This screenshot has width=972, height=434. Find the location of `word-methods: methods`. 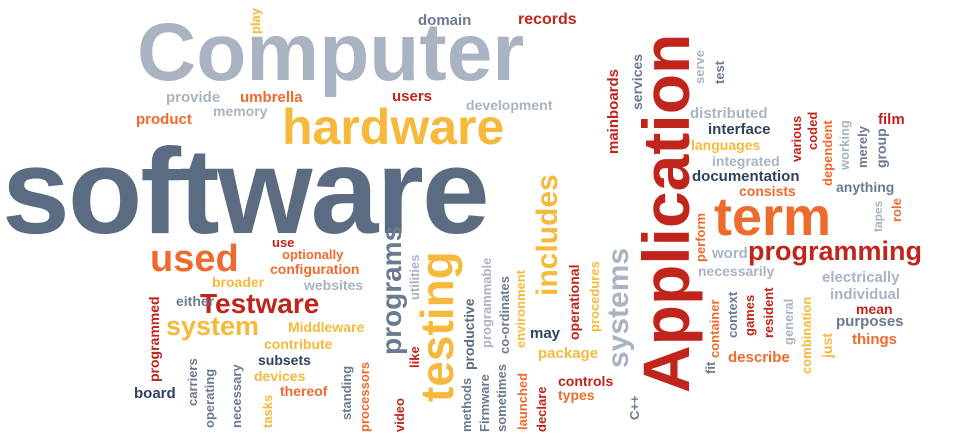

word-methods: methods is located at coordinates (466, 404).